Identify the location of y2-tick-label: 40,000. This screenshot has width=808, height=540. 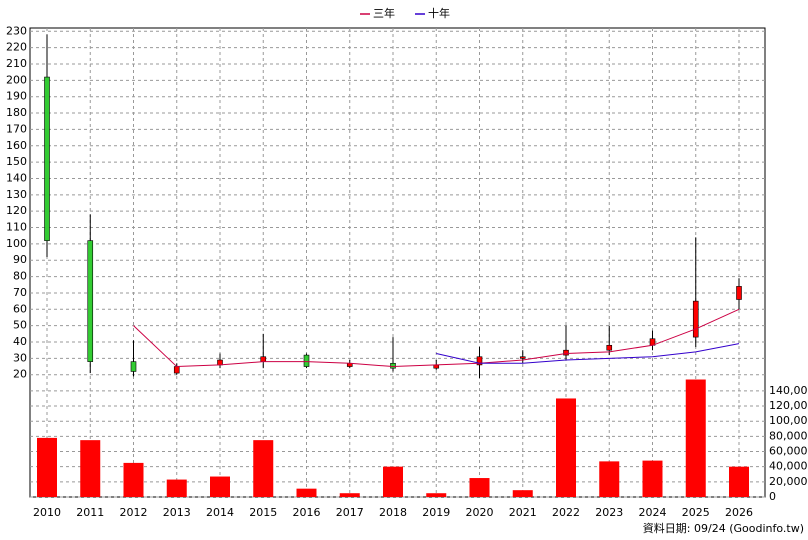
(788, 466).